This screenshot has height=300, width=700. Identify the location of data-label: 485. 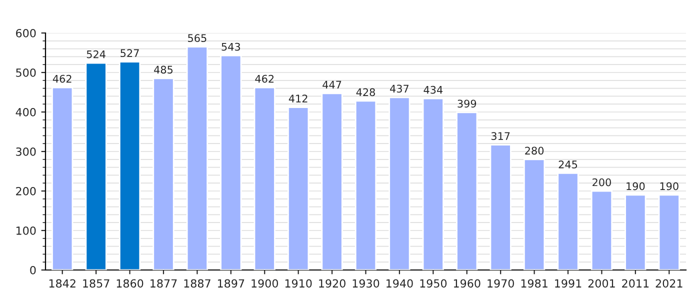
(163, 70).